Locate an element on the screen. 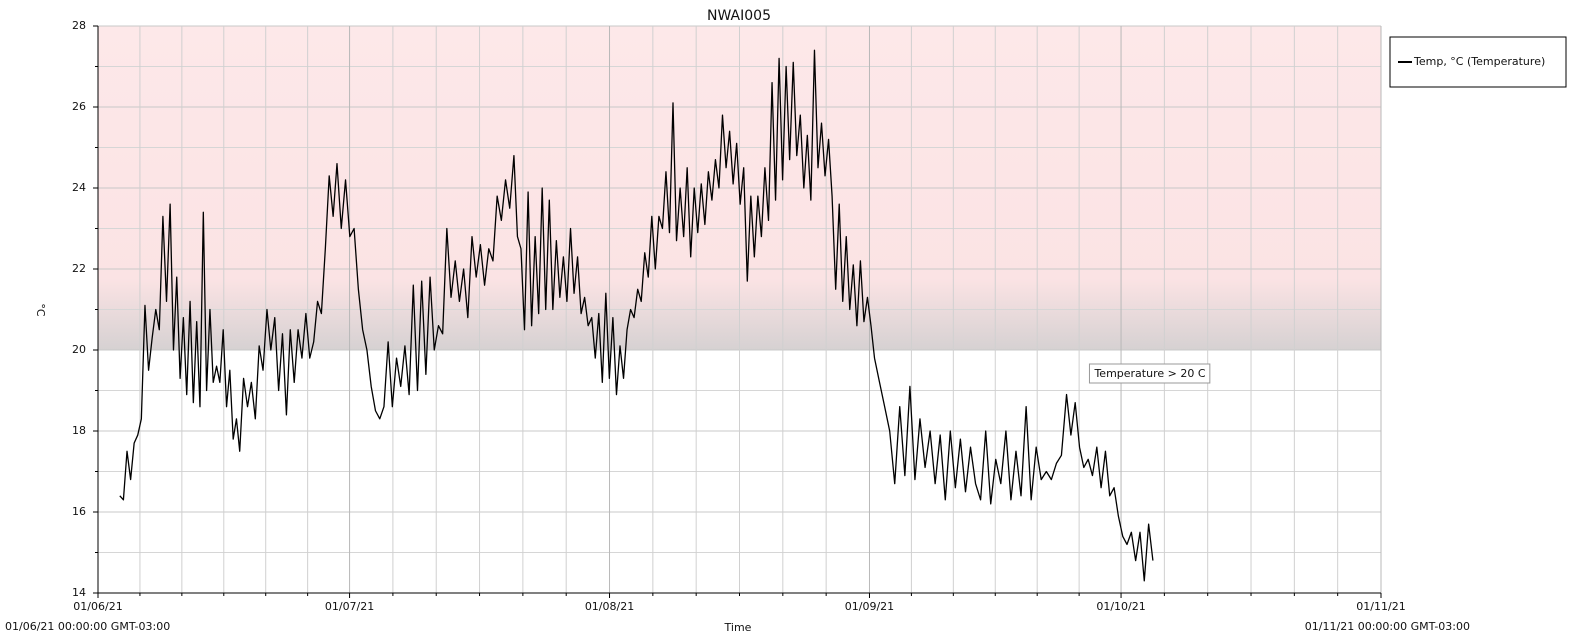  band-label-box is located at coordinates (1149, 373).